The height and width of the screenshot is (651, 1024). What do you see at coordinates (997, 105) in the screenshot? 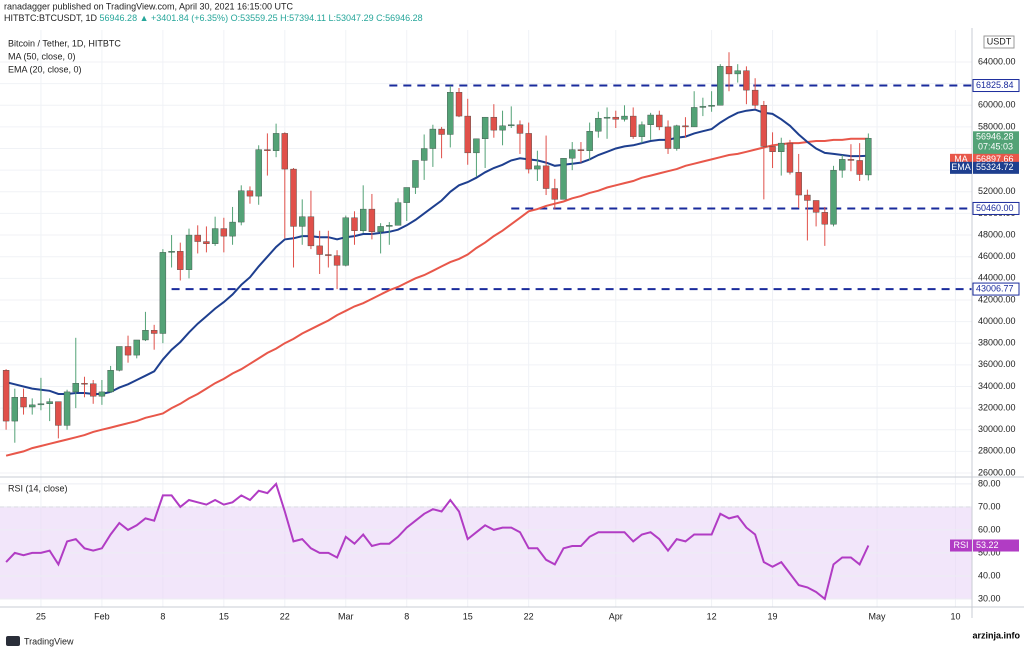
I see `y-tick-label: 60000.00` at bounding box center [997, 105].